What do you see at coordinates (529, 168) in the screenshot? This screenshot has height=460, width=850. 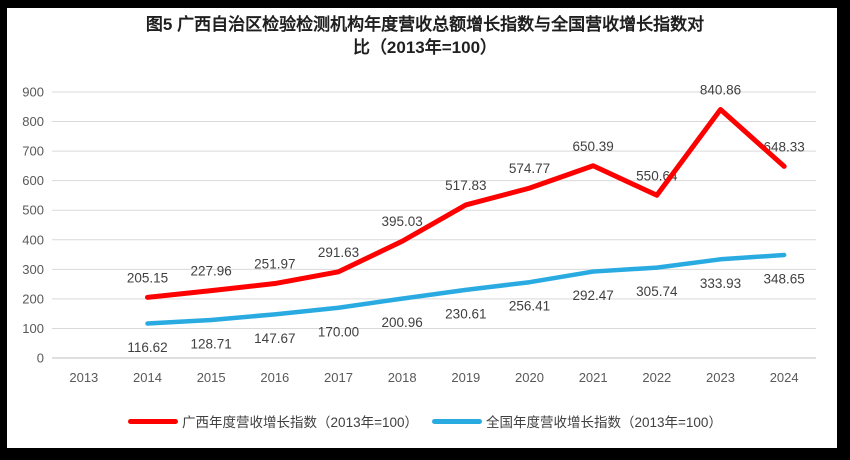 I see `data-label: 574.77` at bounding box center [529, 168].